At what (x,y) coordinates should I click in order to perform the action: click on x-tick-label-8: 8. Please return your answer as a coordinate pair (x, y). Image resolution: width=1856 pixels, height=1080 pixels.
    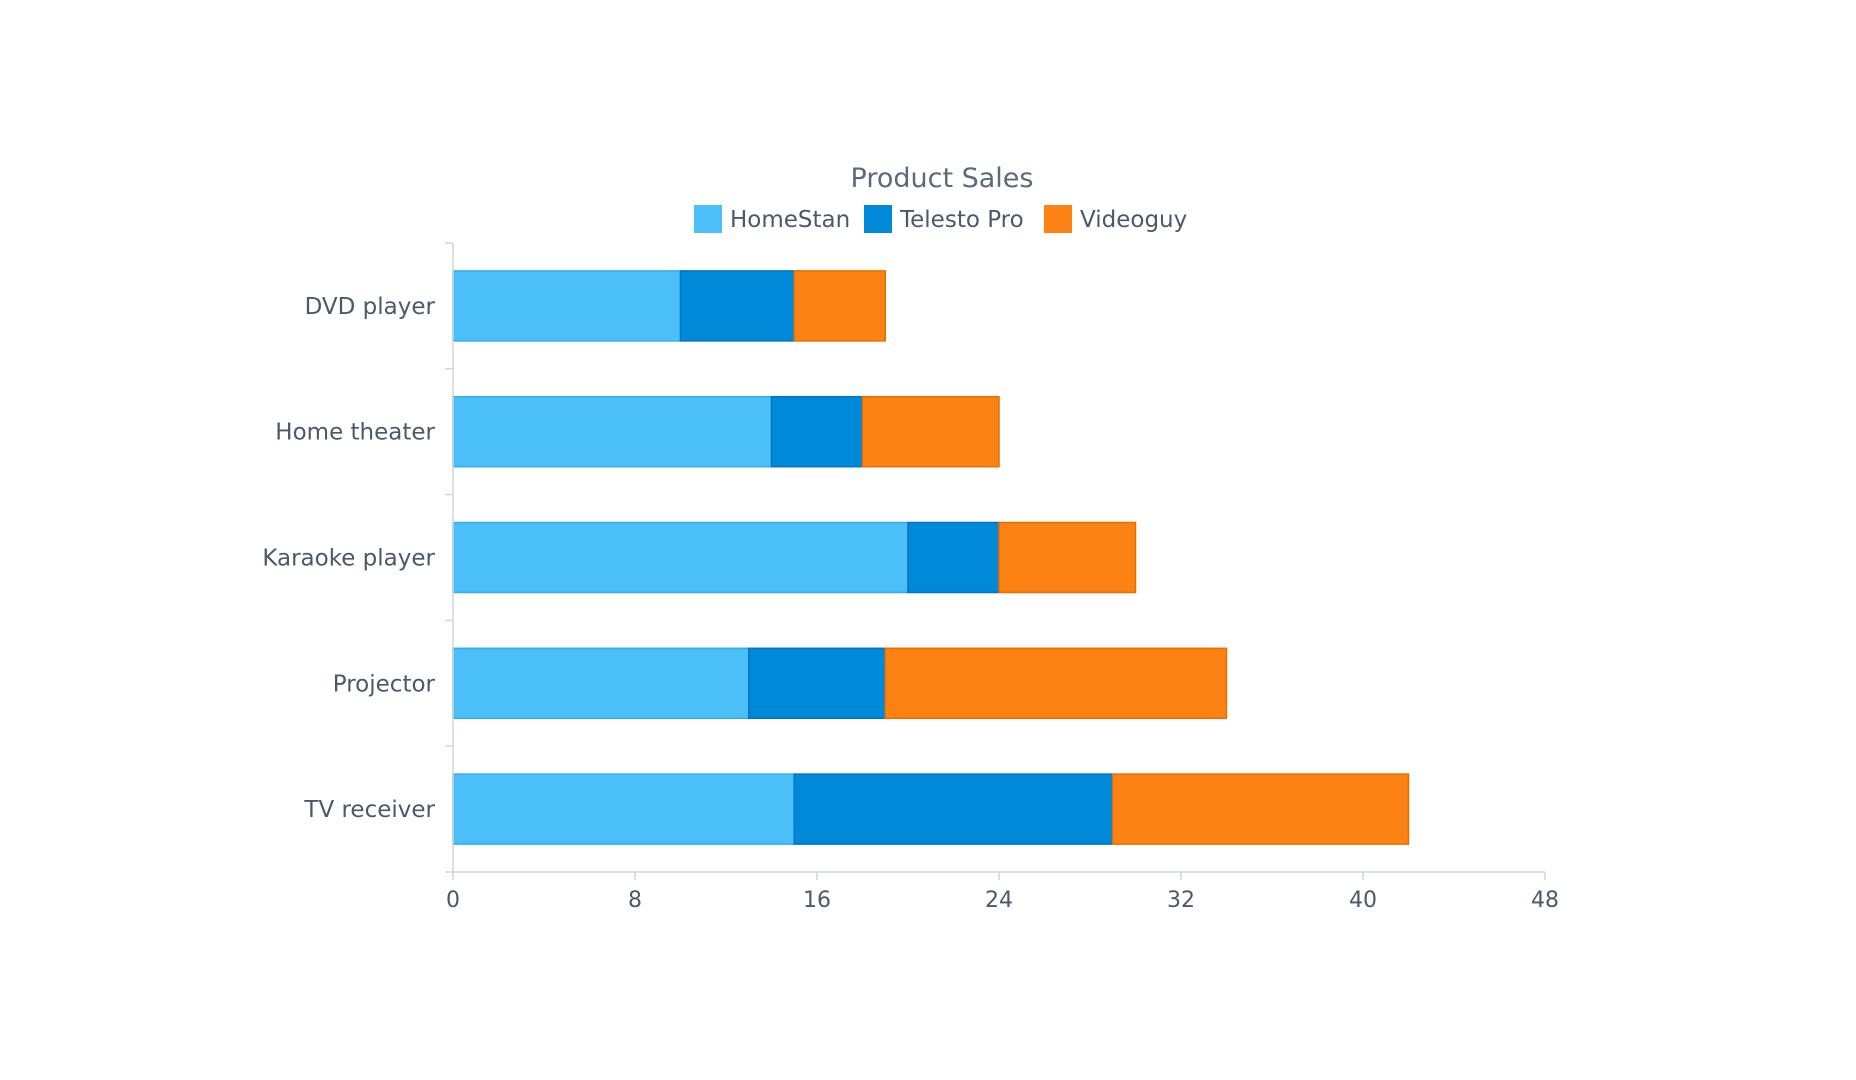
    Looking at the image, I should click on (635, 900).